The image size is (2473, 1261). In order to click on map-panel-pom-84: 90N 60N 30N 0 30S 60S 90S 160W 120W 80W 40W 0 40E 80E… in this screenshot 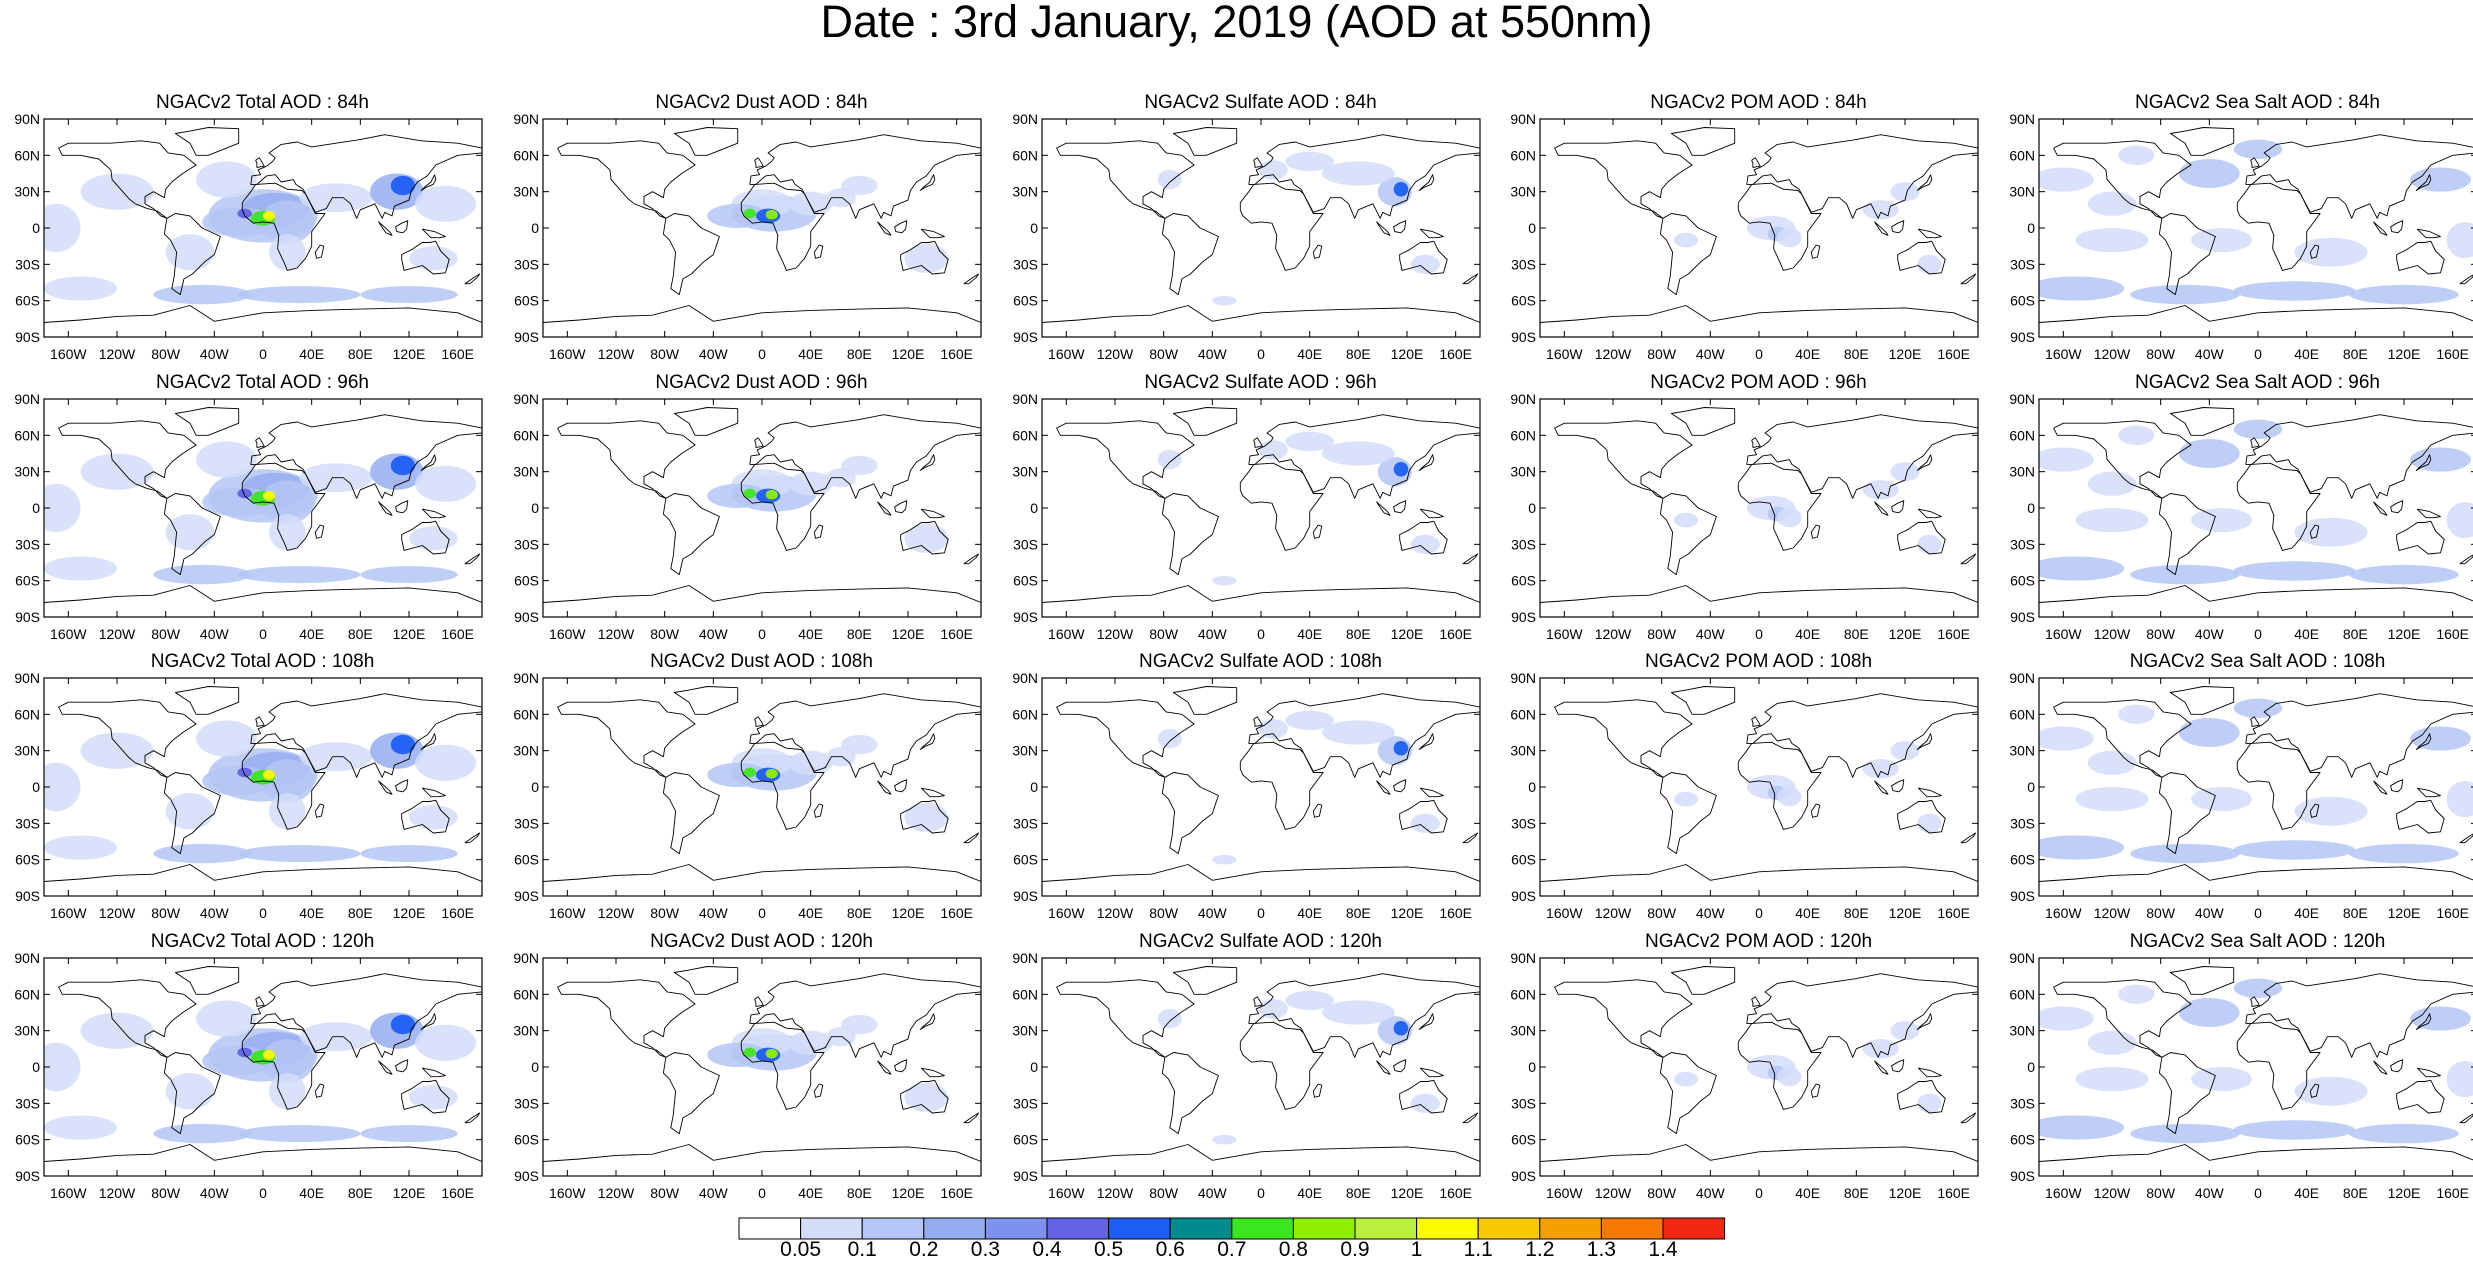, I will do `click(1762, 228)`.